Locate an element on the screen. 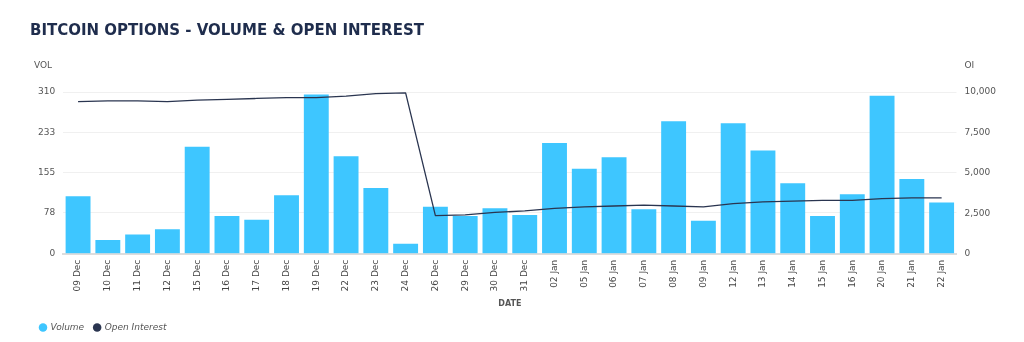 Image resolution: width=1024 pixels, height=342 pixels. chart-title: BITCOIN OPTIONS - VOLUME & OPEN INTEREST is located at coordinates (227, 29).